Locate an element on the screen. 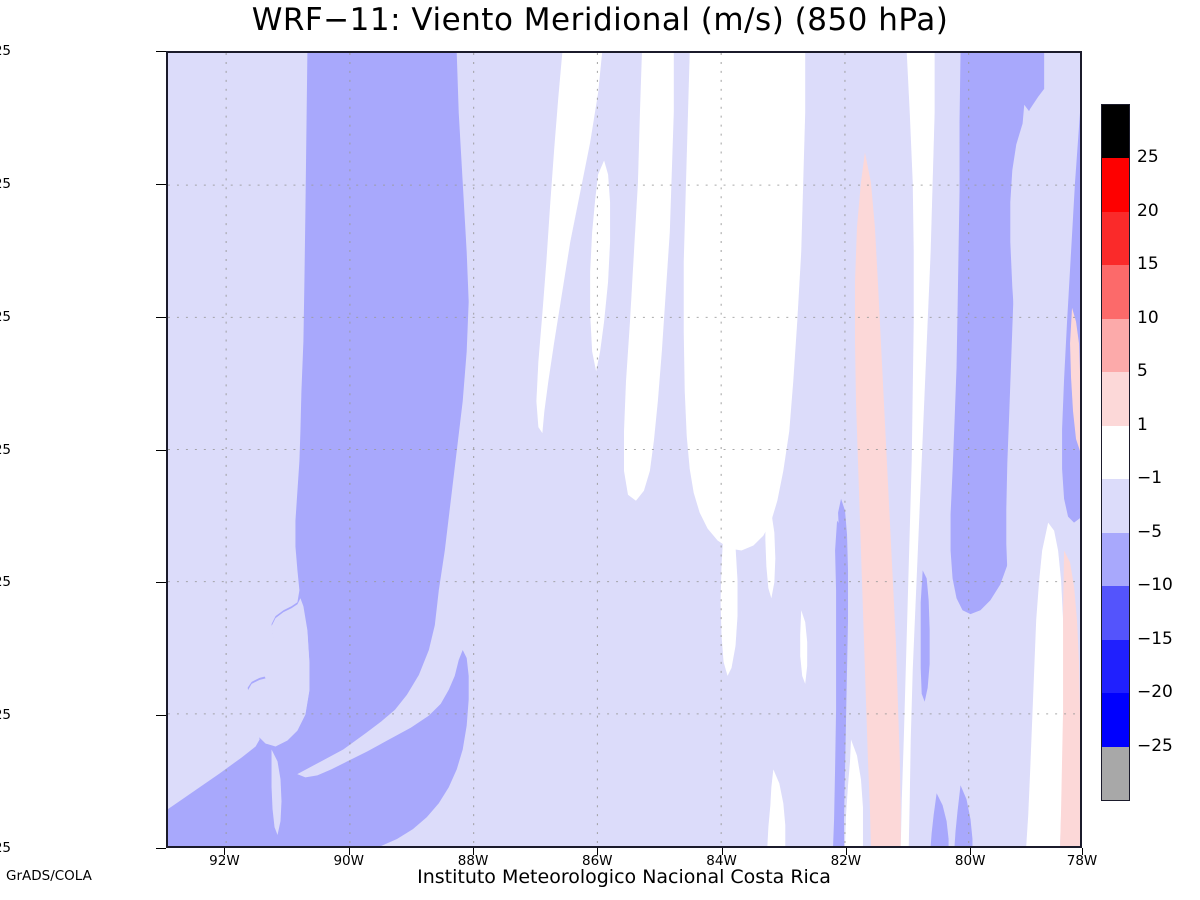 This screenshot has height=900, width=1200. colorbar-swatch-white is located at coordinates (1115, 452).